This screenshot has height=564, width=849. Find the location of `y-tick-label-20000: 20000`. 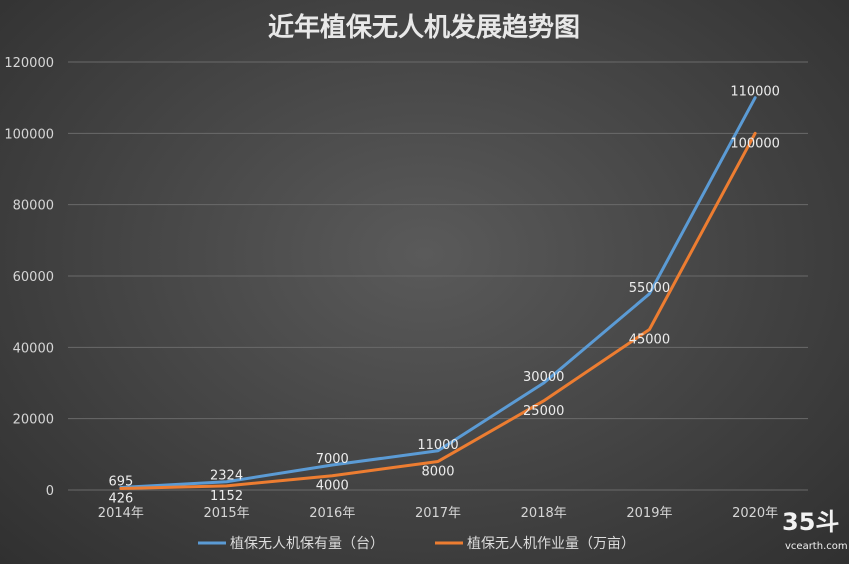

y-tick-label-20000: 20000 is located at coordinates (33, 420).